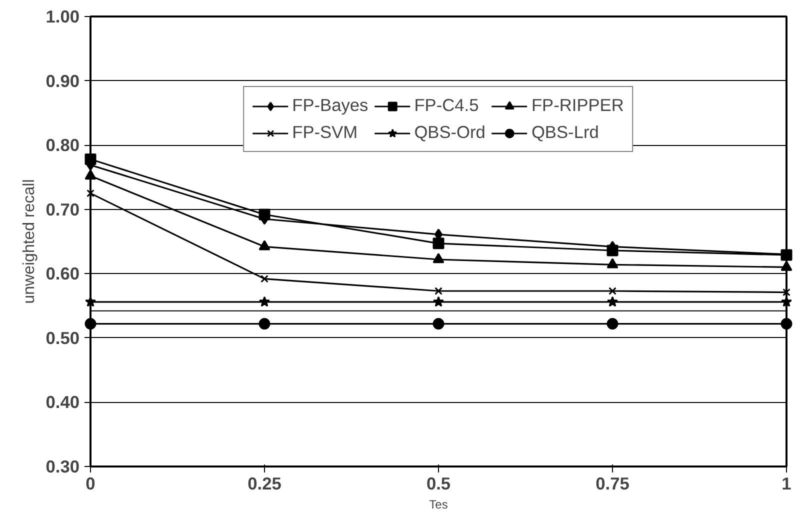 The height and width of the screenshot is (518, 800). What do you see at coordinates (63, 145) in the screenshot?
I see `y-tick-label: 0.80` at bounding box center [63, 145].